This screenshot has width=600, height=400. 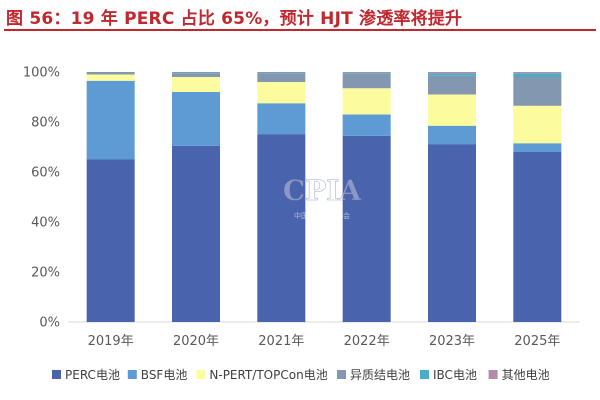 I want to click on legend-label-6: 其他电池, so click(x=526, y=375).